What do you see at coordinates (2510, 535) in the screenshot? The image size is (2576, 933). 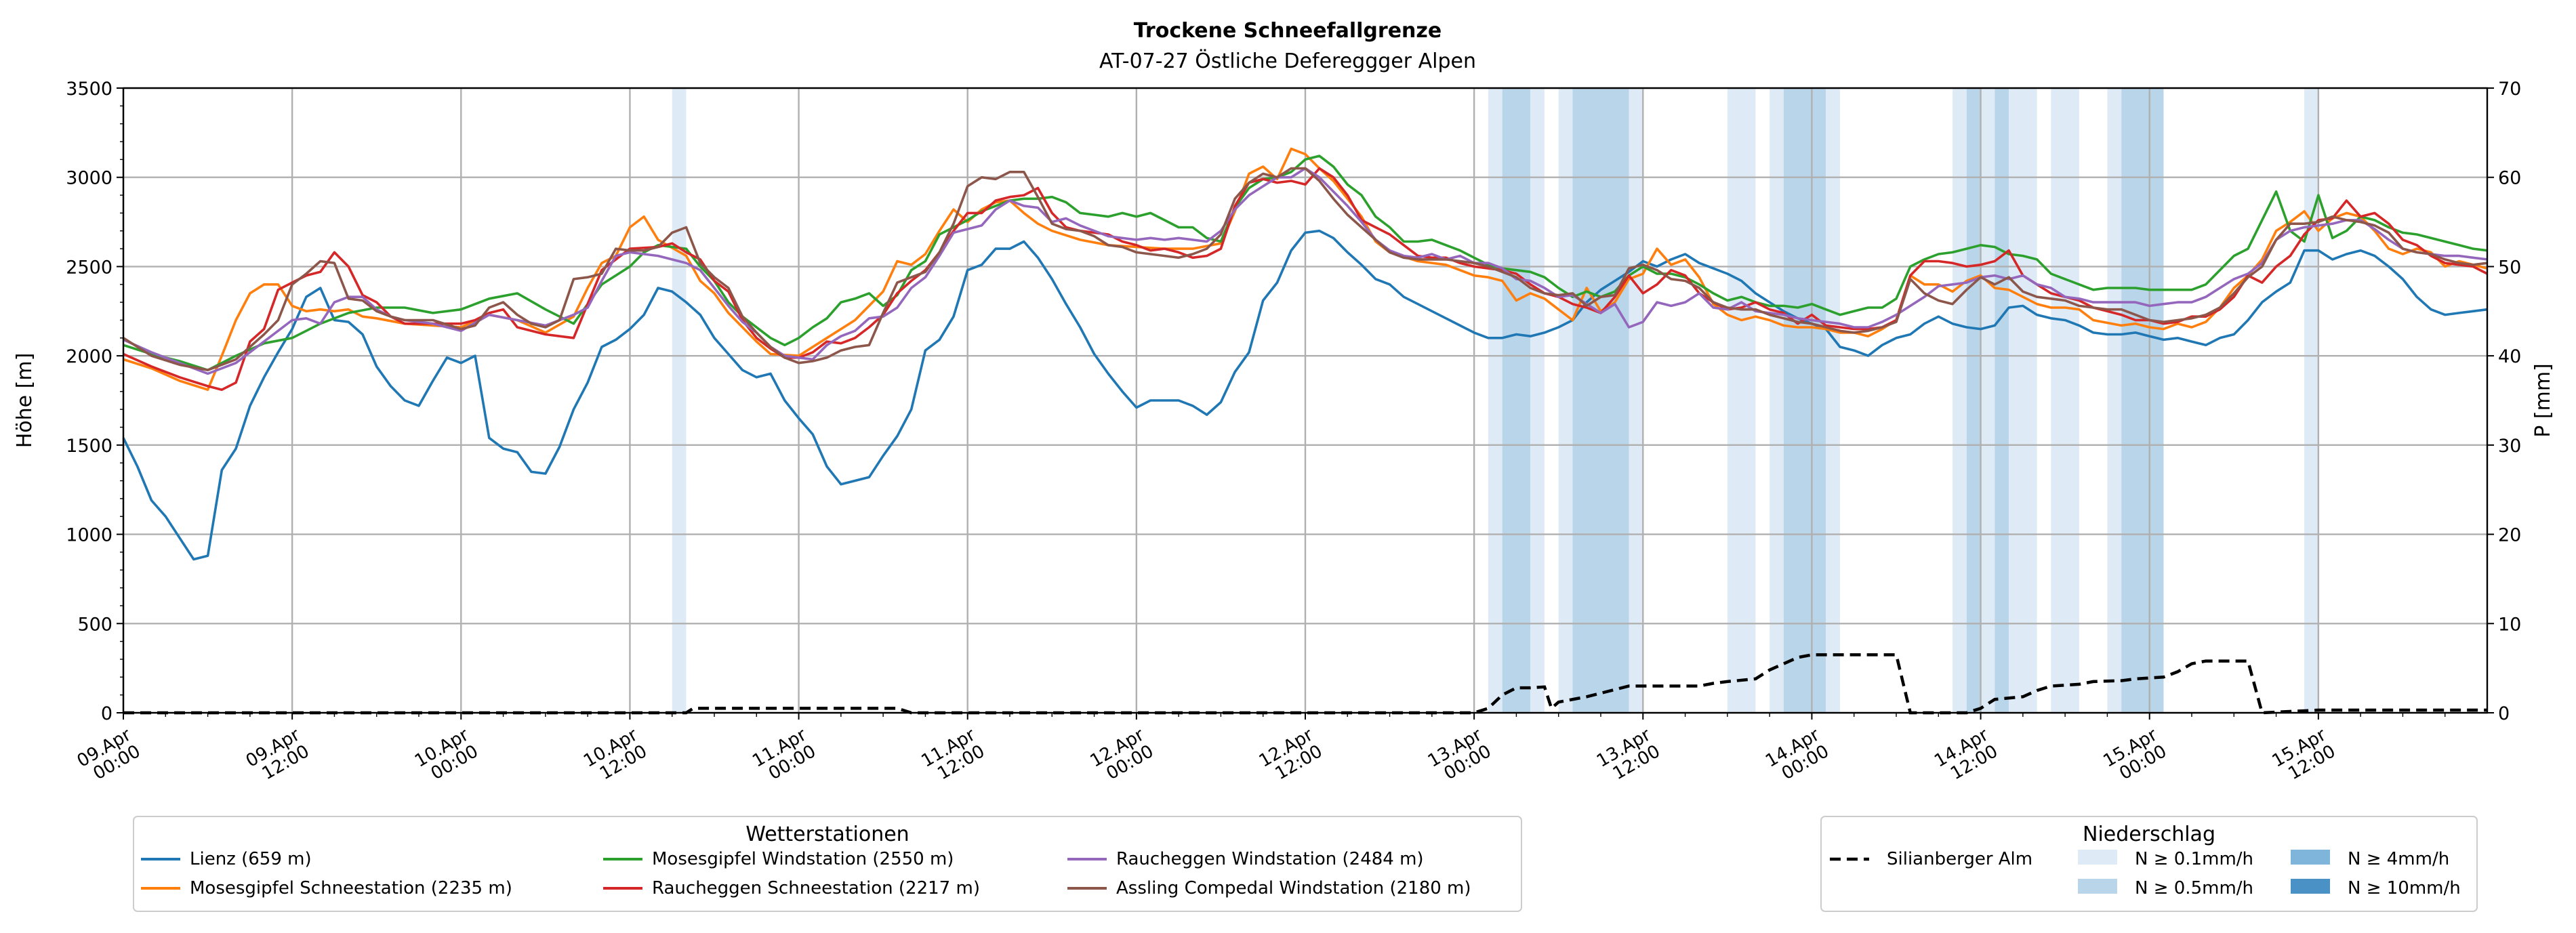 I see `y-right-tick-label: 20` at bounding box center [2510, 535].